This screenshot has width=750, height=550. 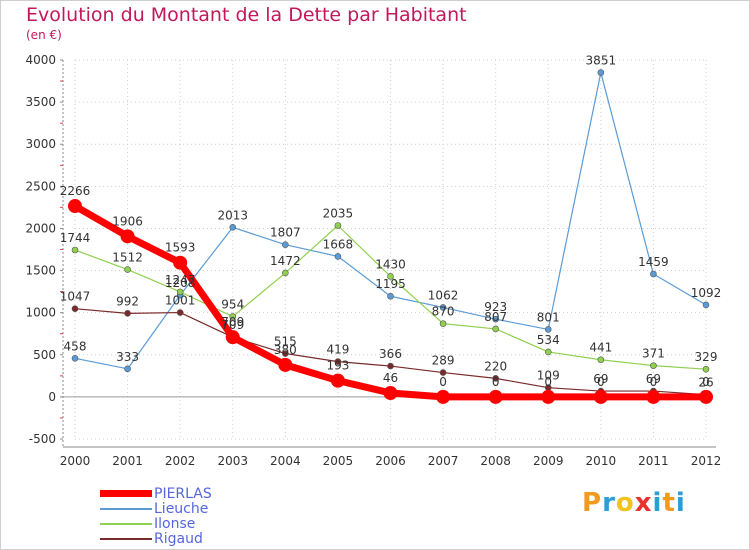 What do you see at coordinates (338, 461) in the screenshot?
I see `x-tick-label: 2005` at bounding box center [338, 461].